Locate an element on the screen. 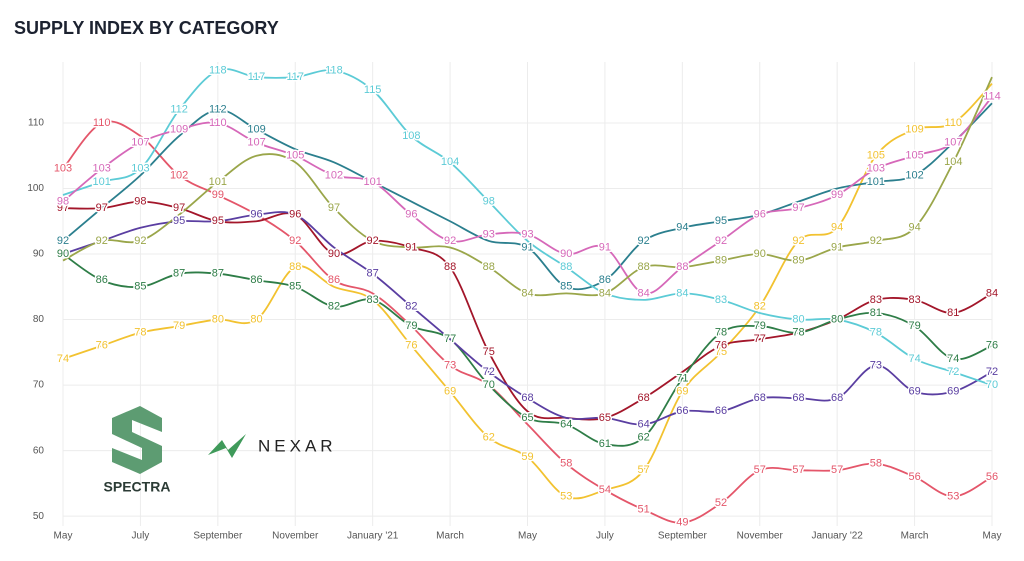  data-label: 61 is located at coordinates (605, 444).